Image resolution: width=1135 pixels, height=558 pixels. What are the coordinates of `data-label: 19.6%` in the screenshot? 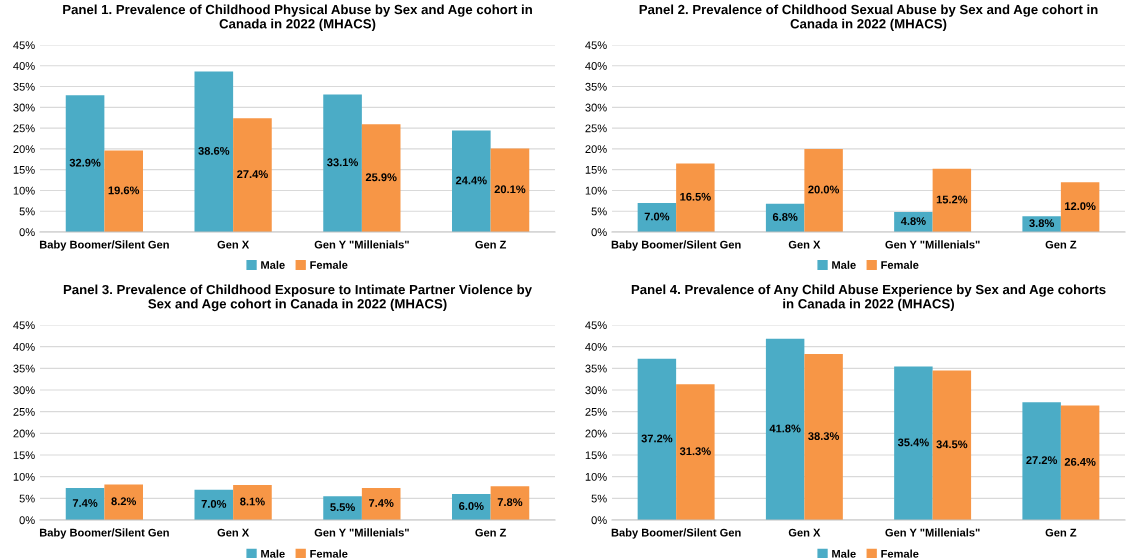 It's located at (124, 190).